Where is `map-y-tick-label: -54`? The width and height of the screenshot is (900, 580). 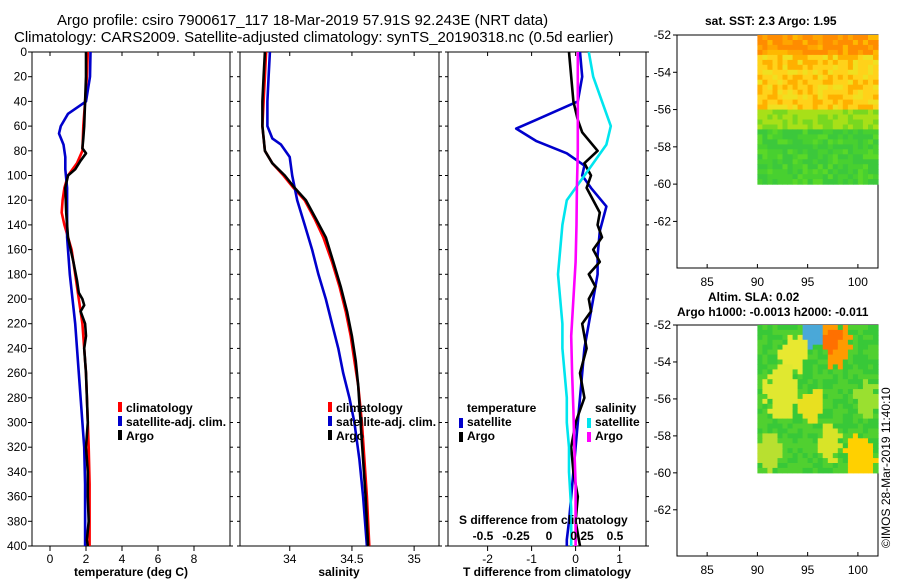
map-y-tick-label: -54 is located at coordinates (663, 72).